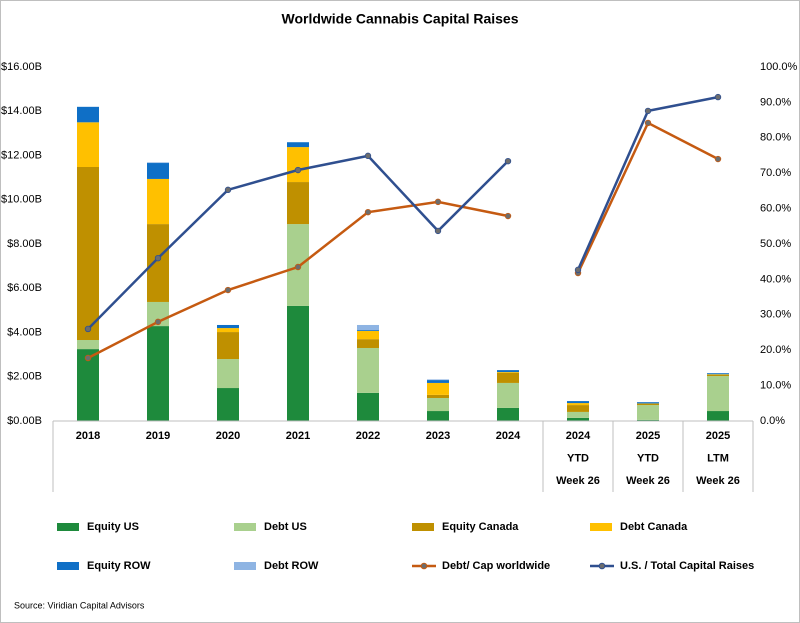 This screenshot has width=800, height=623. Describe the element at coordinates (775, 138) in the screenshot. I see `y2-tick-label: 80.0%` at that location.